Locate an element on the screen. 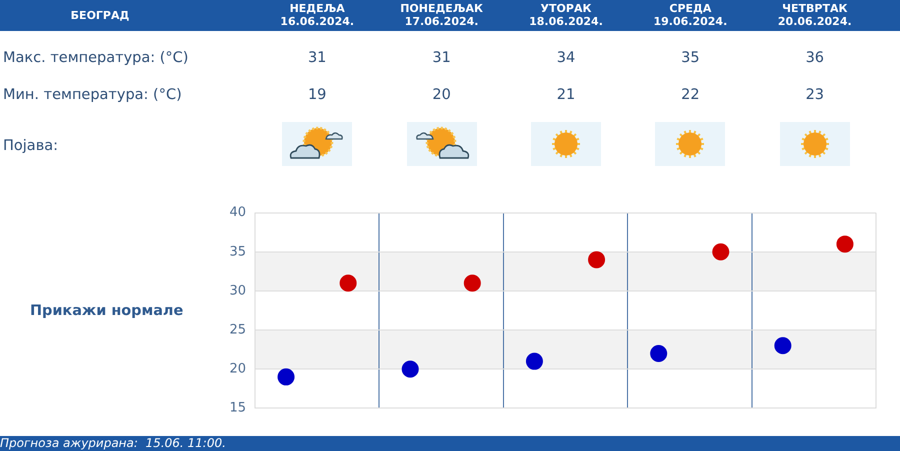  text: Прогноза ажурирана: 15.06. 11:00. is located at coordinates (113, 443).